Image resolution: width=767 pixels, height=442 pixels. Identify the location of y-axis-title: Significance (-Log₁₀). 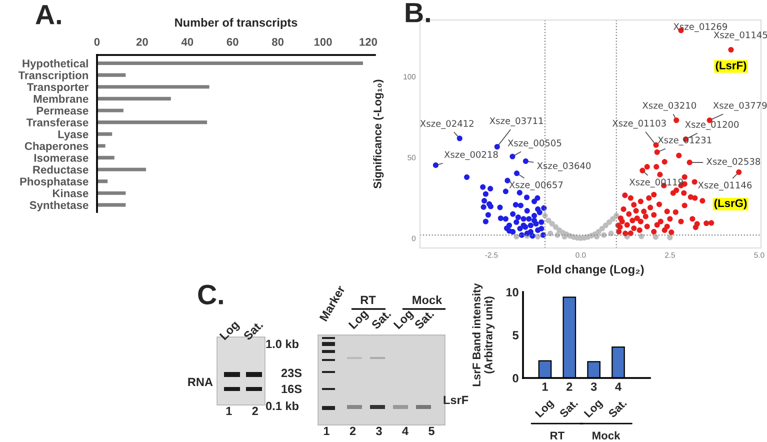
(378, 134).